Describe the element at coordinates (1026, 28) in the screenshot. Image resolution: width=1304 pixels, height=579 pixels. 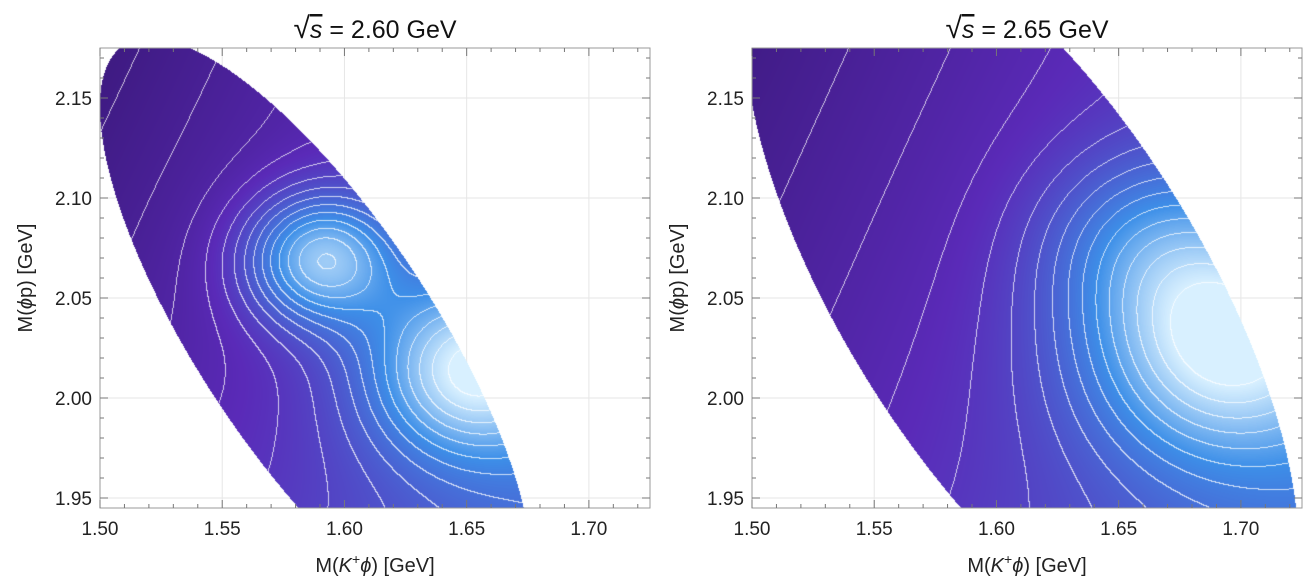
I see `chart-title: √s = 2.65 GeV` at that location.